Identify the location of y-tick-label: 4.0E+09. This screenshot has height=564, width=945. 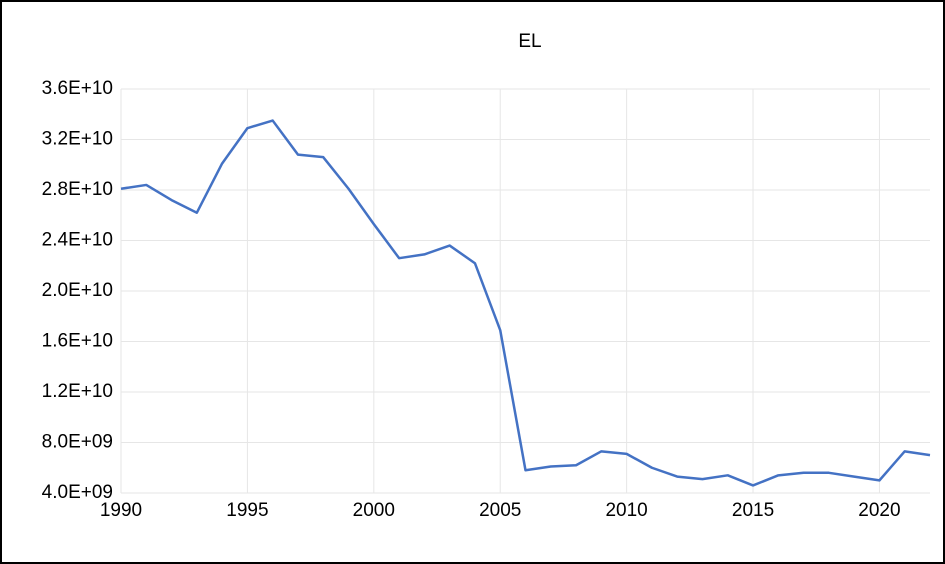
(77, 492).